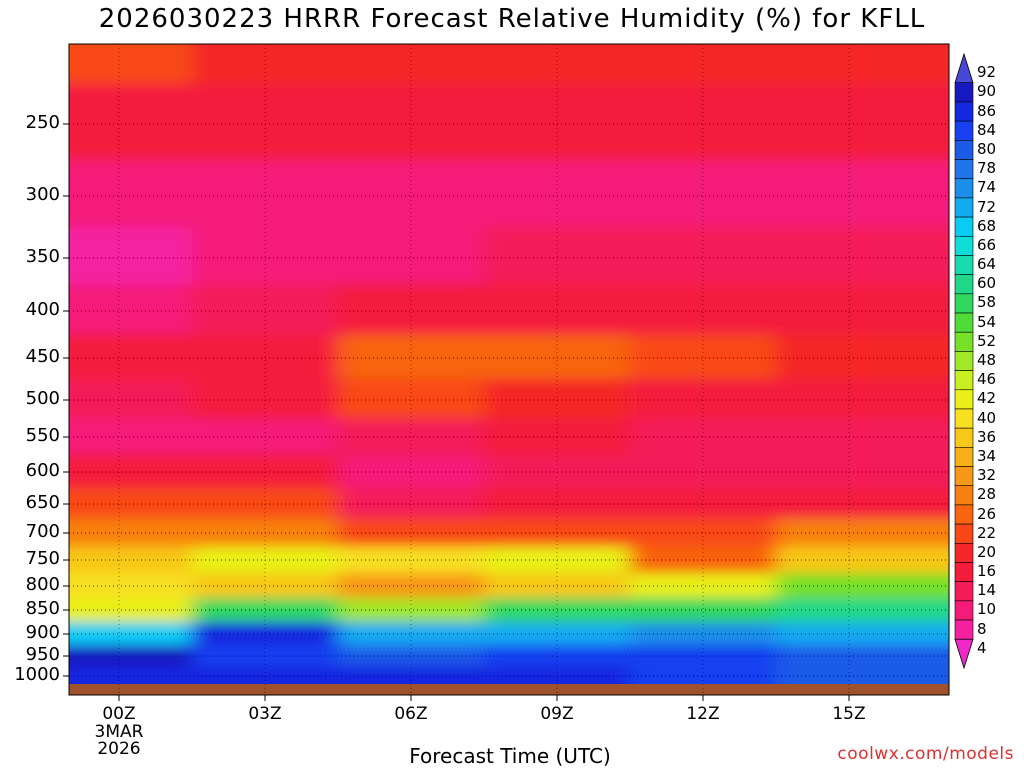  I want to click on colorbar-label: 84, so click(987, 129).